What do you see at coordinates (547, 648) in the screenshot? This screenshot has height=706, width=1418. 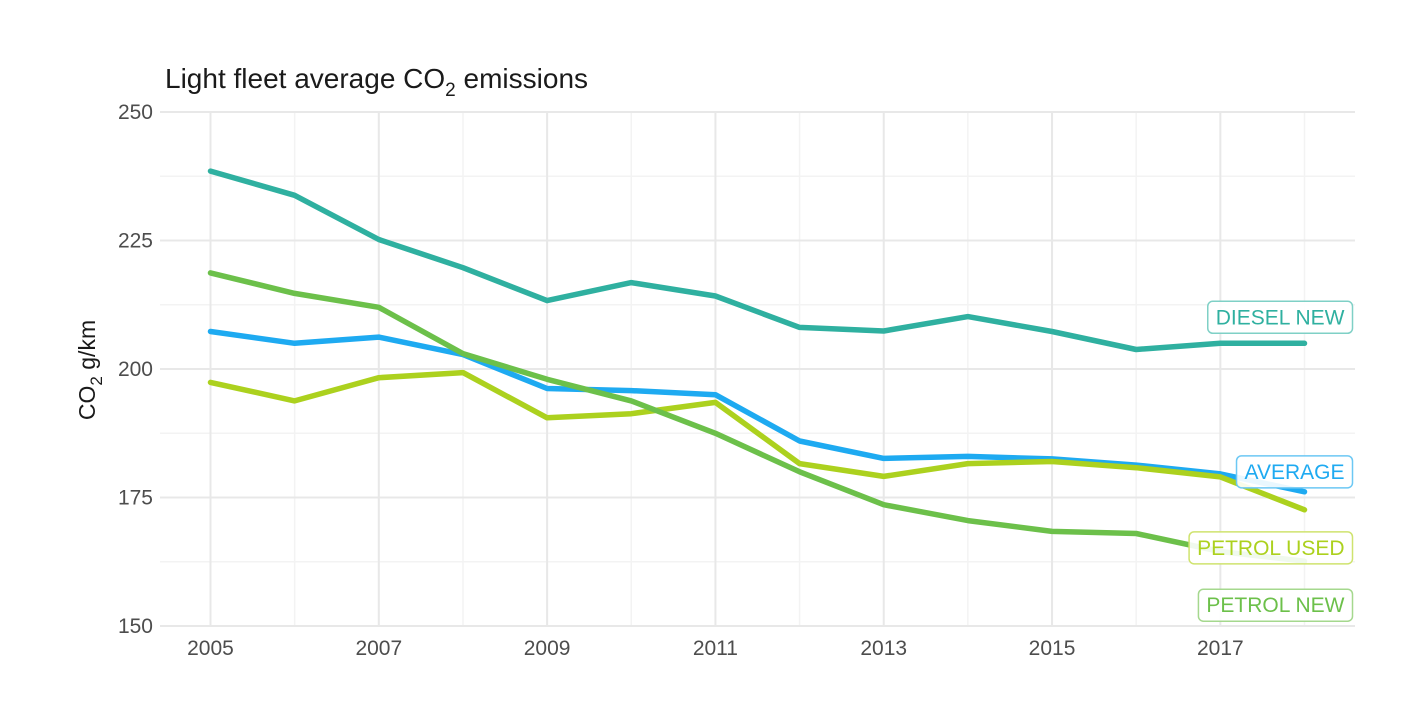 I see `x-tick-label: 2009` at bounding box center [547, 648].